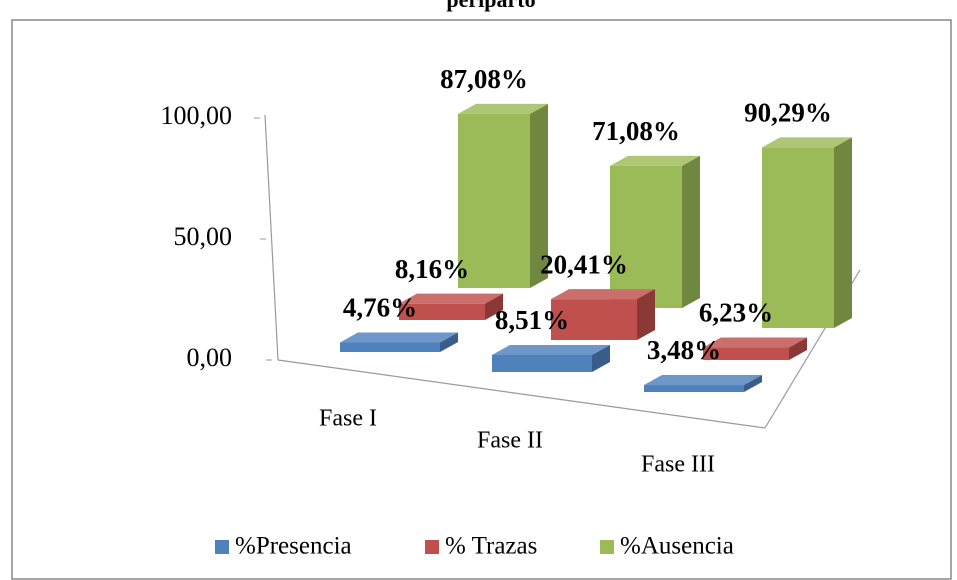 This screenshot has width=957, height=580. Describe the element at coordinates (491, 546) in the screenshot. I see `legend-label: % Trazas` at that location.